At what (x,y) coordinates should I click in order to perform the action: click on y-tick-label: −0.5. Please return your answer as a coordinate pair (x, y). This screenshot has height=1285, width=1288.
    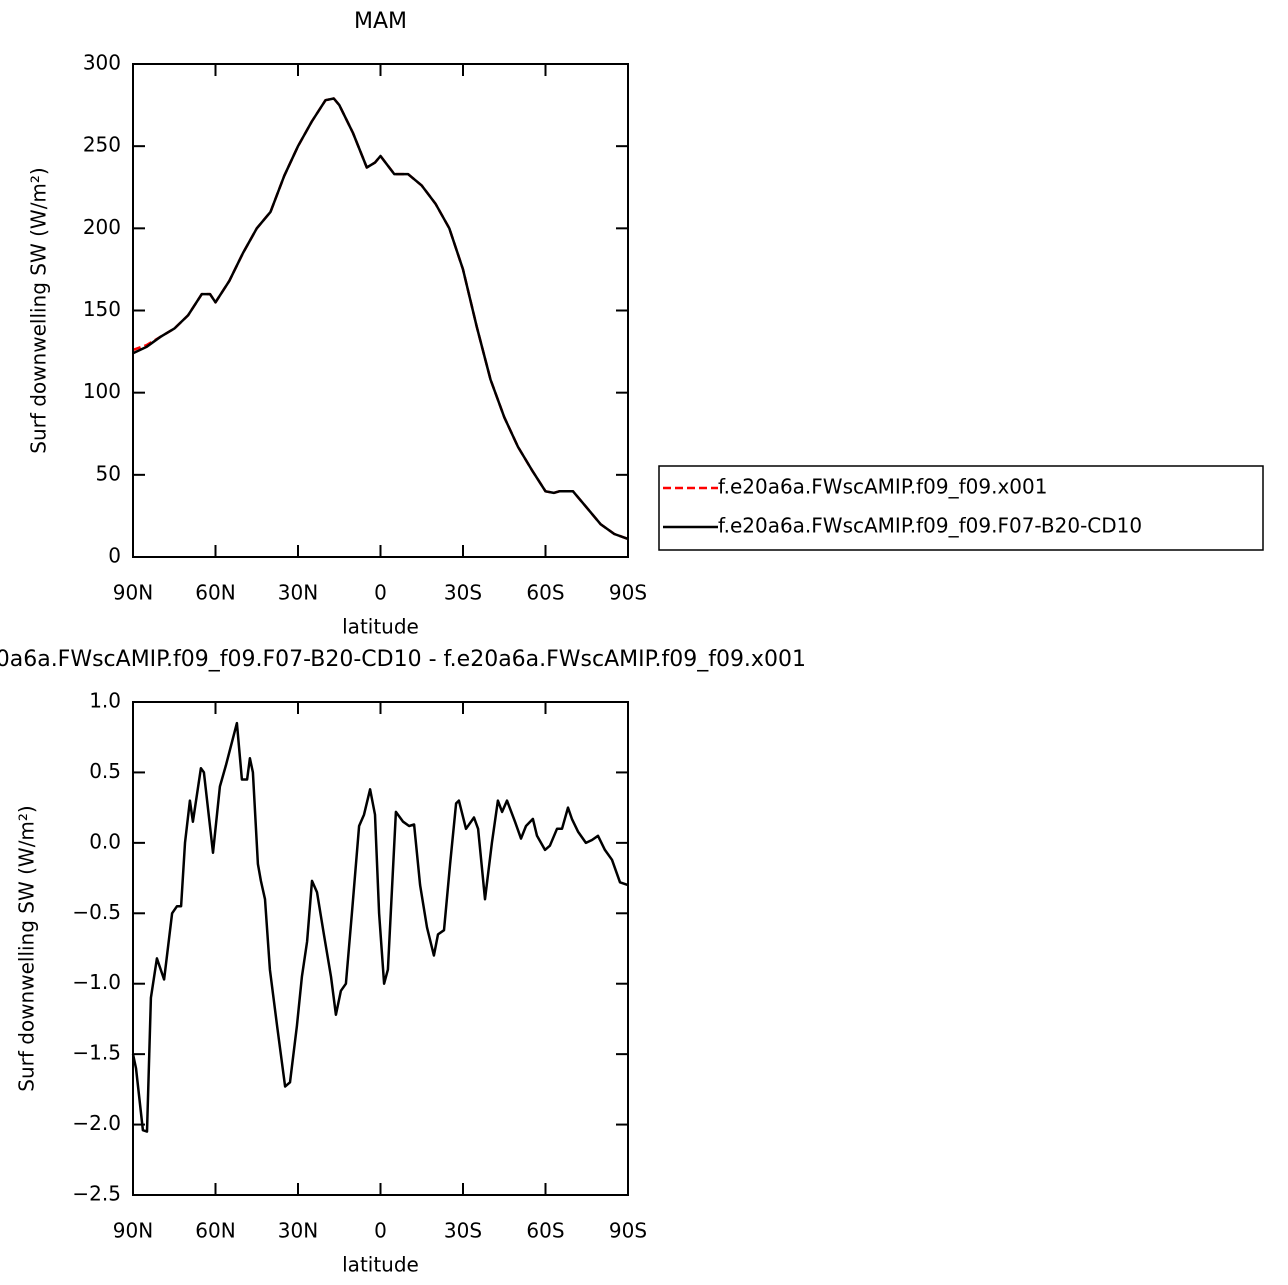
    Looking at the image, I should click on (96, 912).